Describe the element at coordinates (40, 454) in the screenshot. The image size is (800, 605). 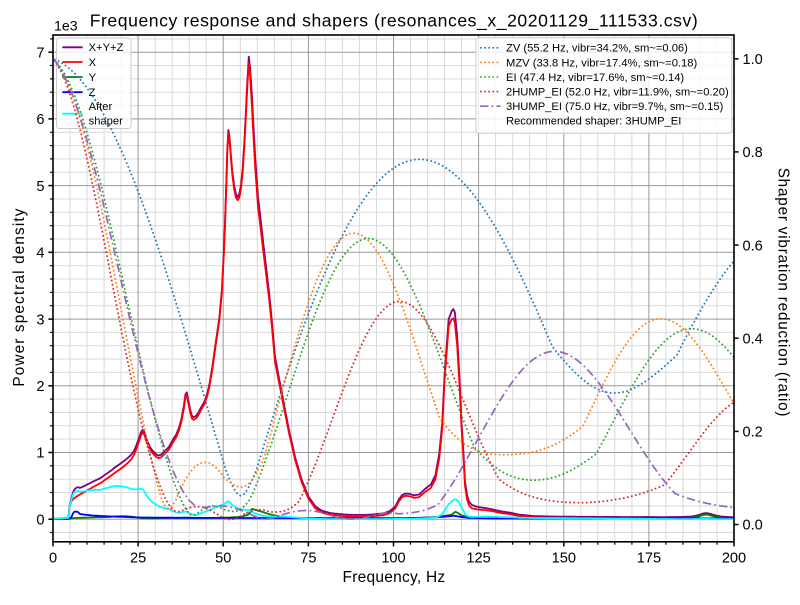
I see `svg-text: 1` at that location.